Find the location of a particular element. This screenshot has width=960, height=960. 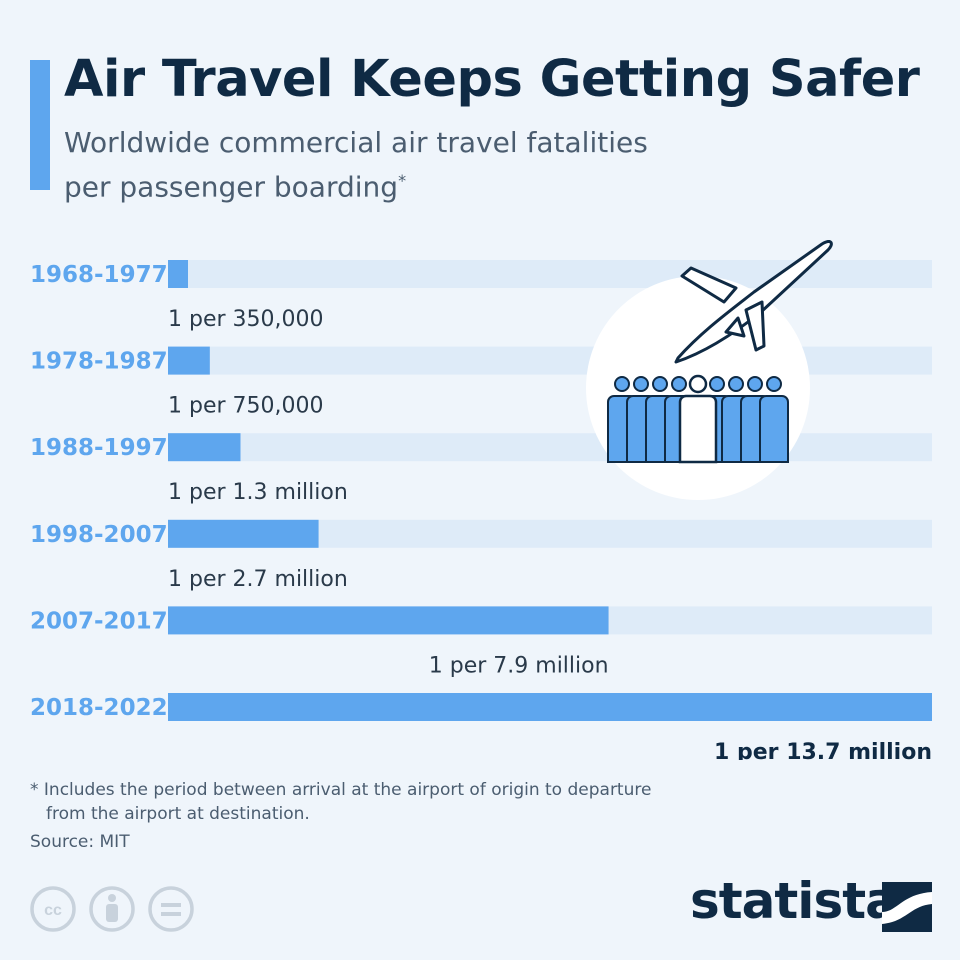

footnote-line-2: from the airport at destination. is located at coordinates (178, 814).